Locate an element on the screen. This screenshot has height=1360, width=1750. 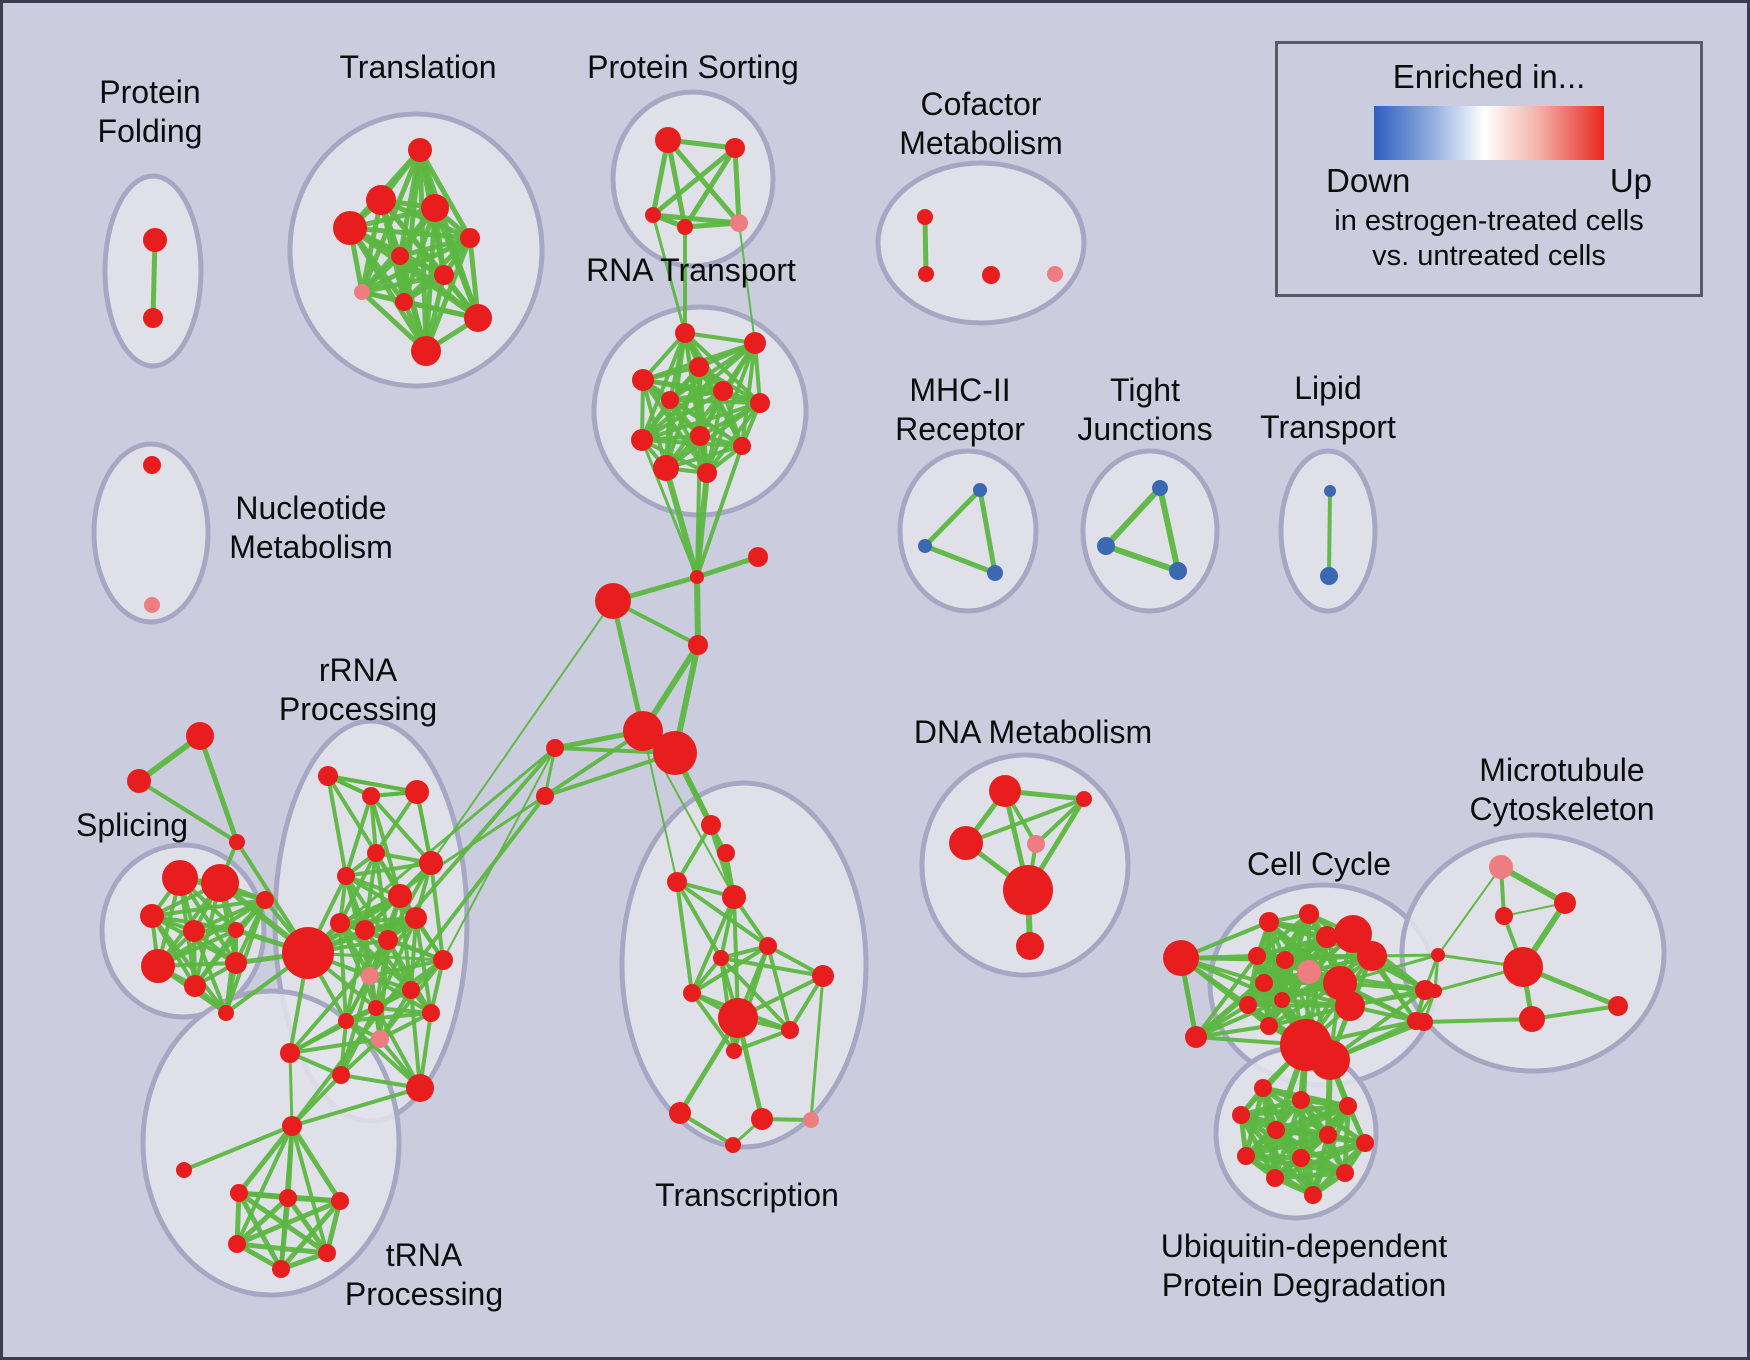
network-node-protein-folding is located at coordinates (153, 318).